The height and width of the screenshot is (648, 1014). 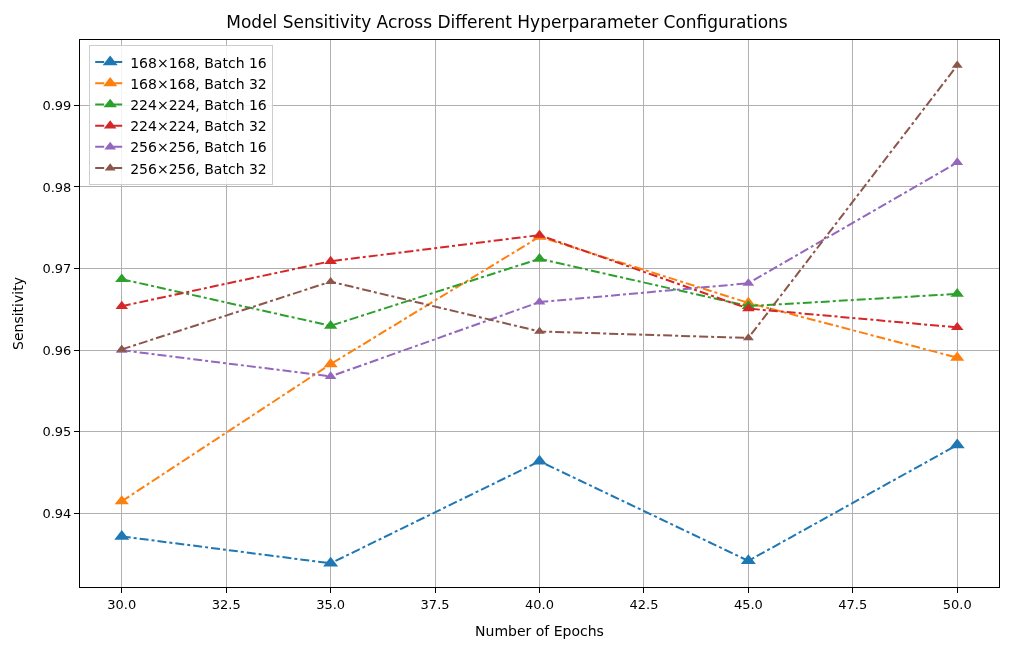 I want to click on y-tick-label: 0.95, so click(x=57, y=432).